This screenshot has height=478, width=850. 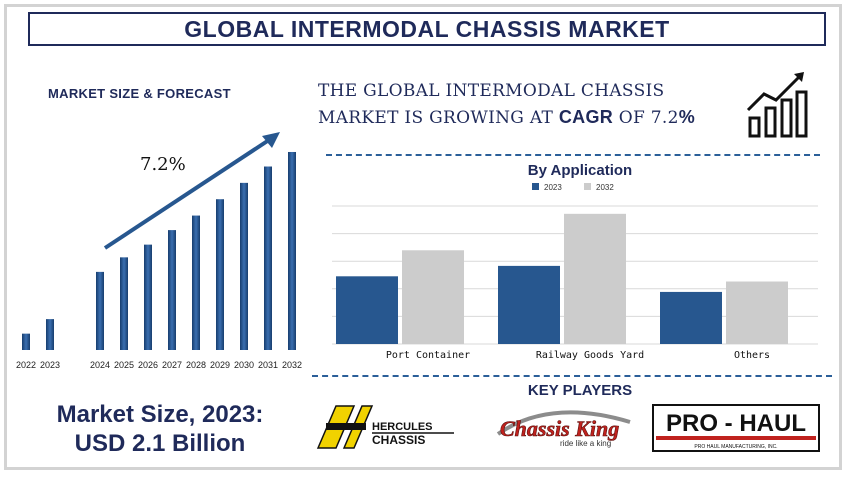 I want to click on svg-text: PRO - HAUL, so click(x=736, y=423).